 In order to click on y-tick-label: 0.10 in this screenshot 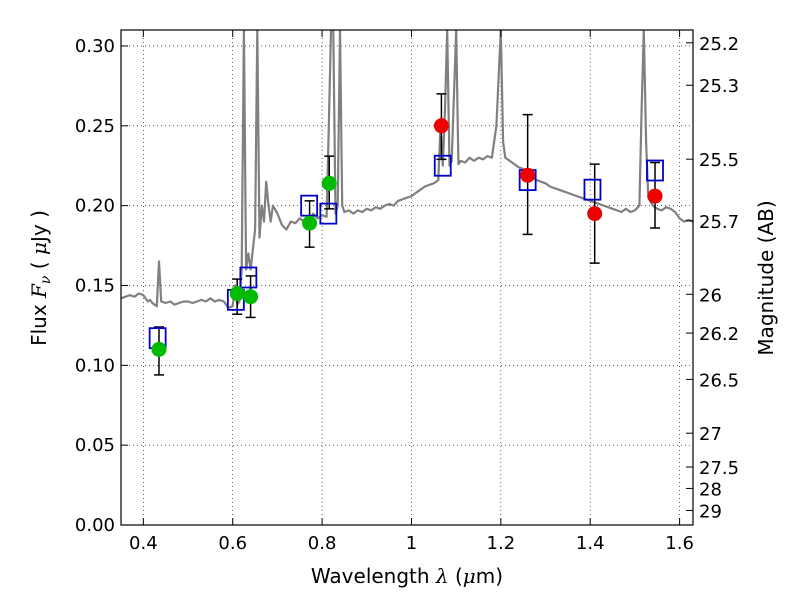, I will do `click(95, 365)`.